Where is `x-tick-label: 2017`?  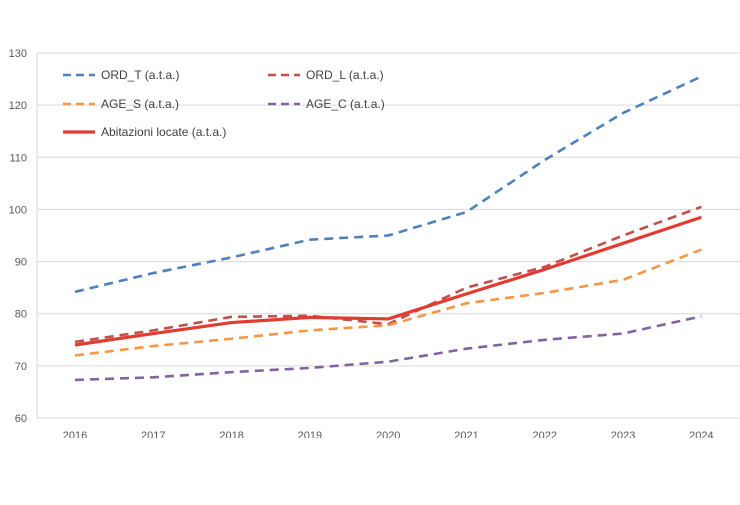 x-tick-label: 2017 is located at coordinates (153, 436).